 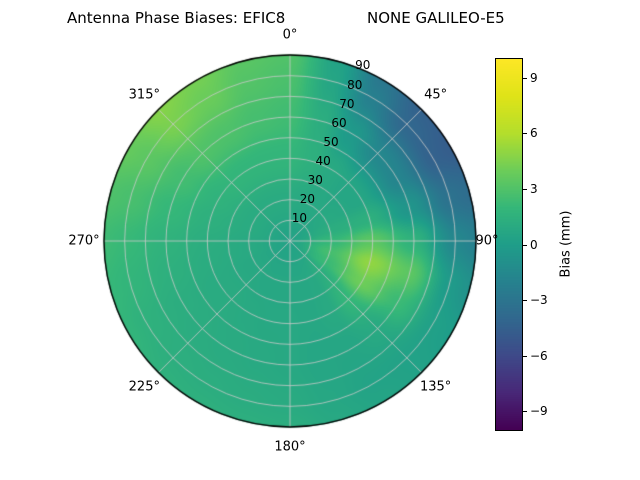 What do you see at coordinates (331, 141) in the screenshot?
I see `radial-tick-label: 50` at bounding box center [331, 141].